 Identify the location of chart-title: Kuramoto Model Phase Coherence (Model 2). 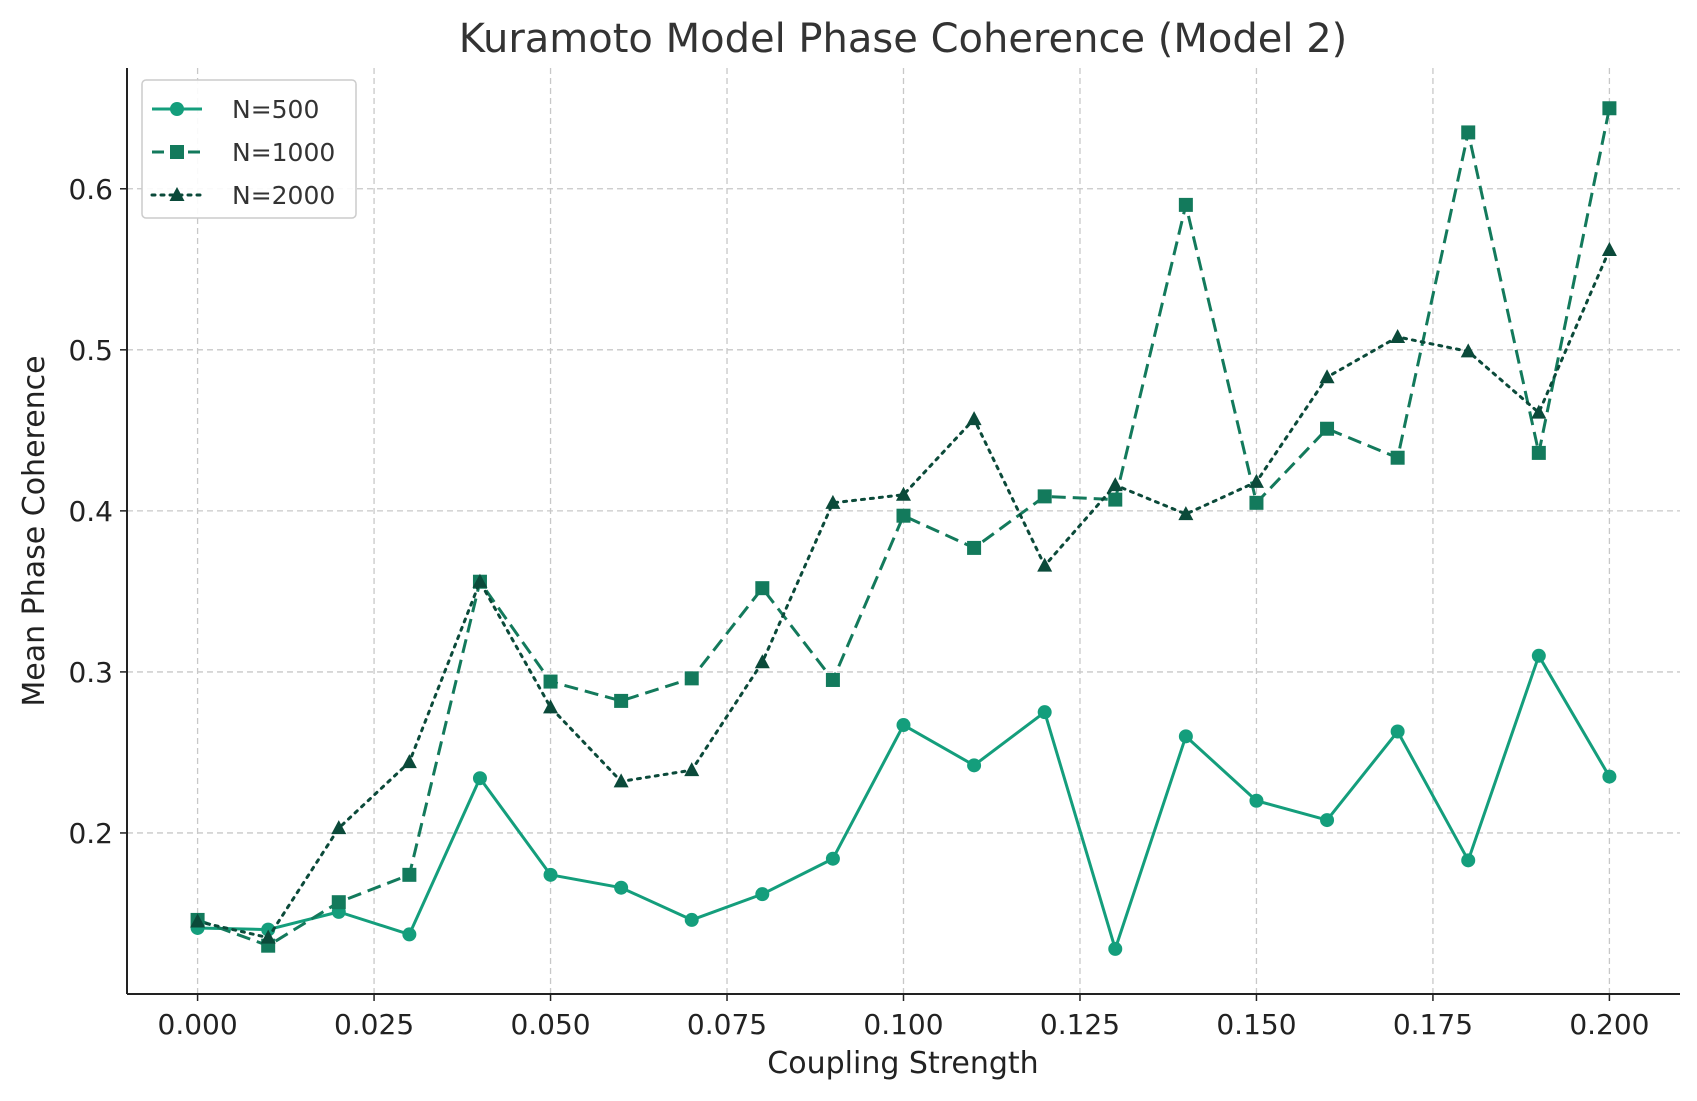
(903, 39).